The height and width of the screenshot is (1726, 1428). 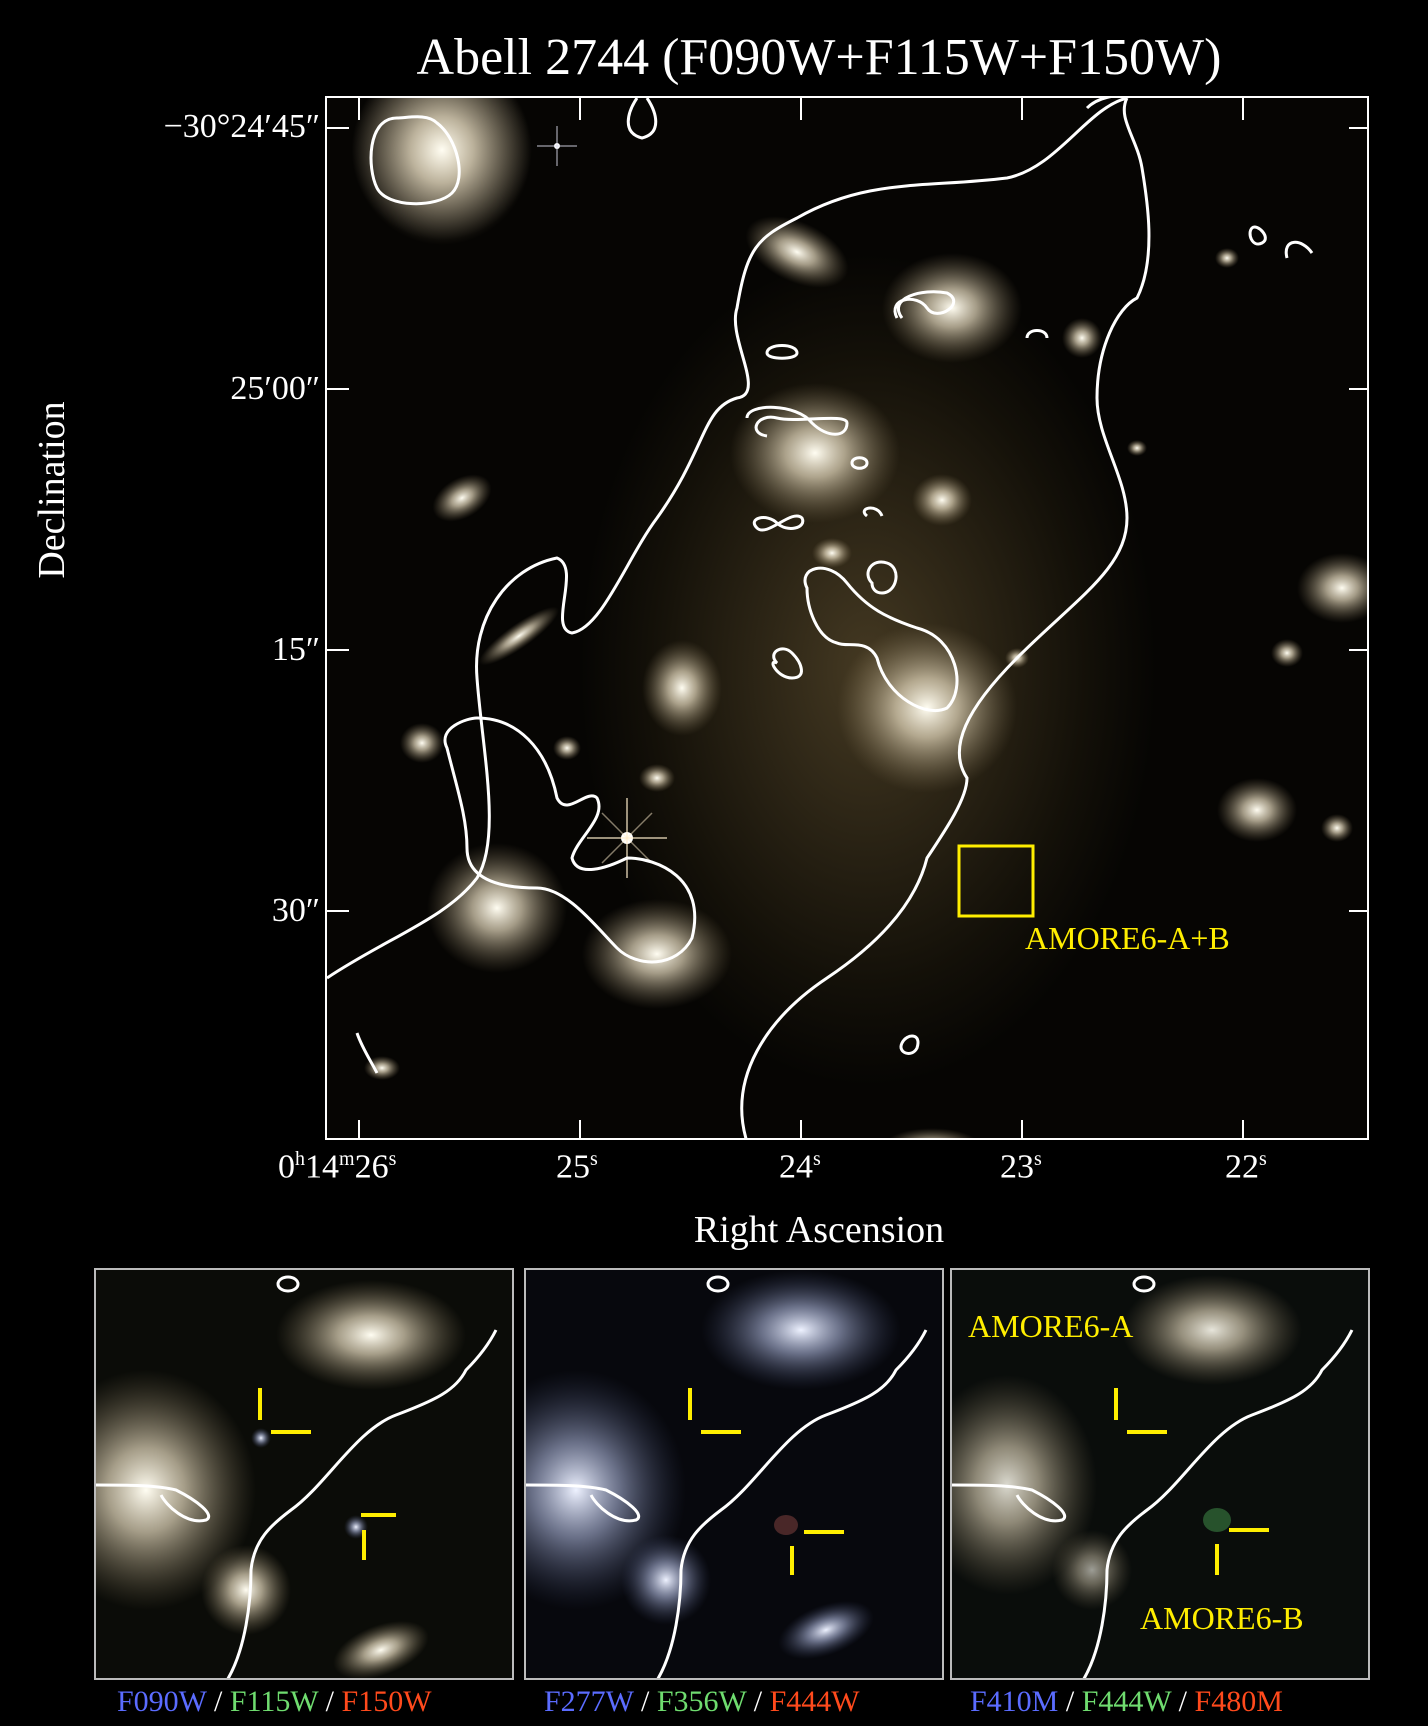 I want to click on ra-tick-label: 25s, so click(x=577, y=1167).